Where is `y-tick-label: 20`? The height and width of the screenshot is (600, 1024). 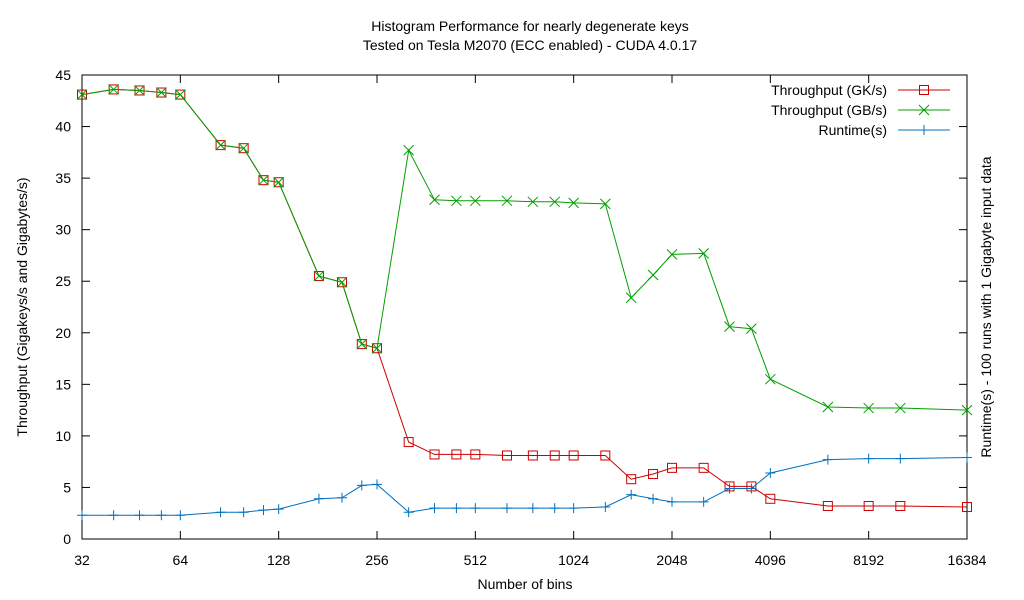
y-tick-label: 20 is located at coordinates (63, 333).